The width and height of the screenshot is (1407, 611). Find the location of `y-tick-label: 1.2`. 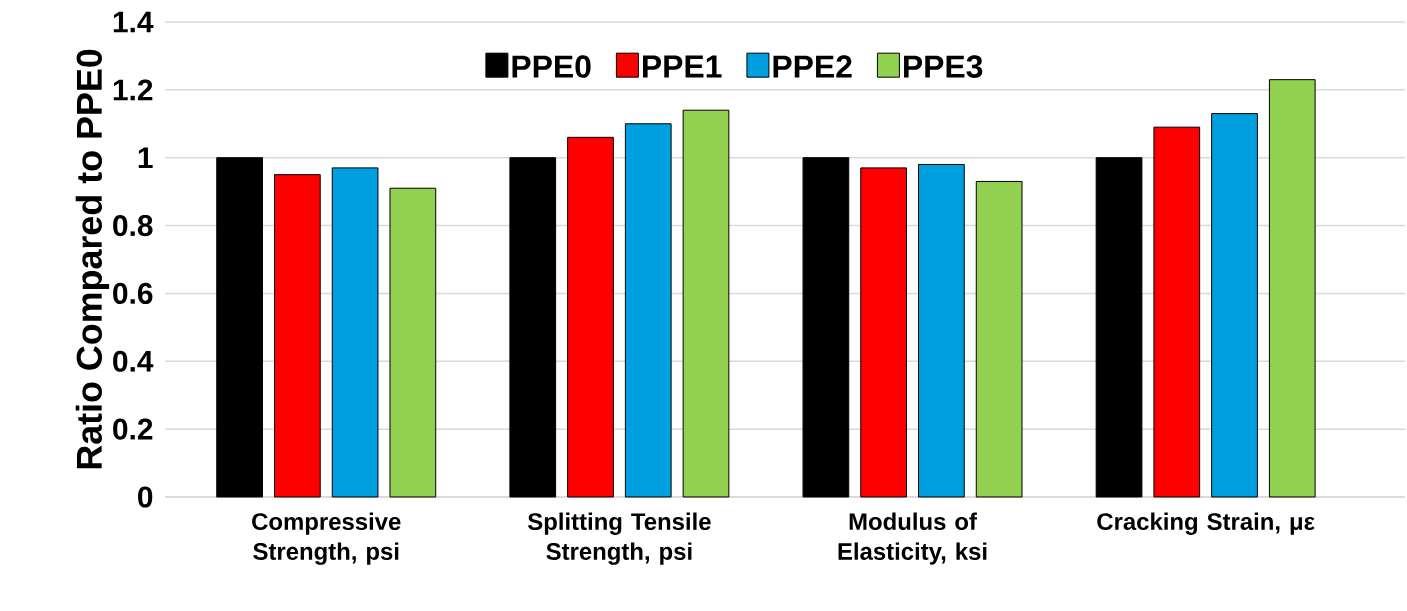

y-tick-label: 1.2 is located at coordinates (133, 90).